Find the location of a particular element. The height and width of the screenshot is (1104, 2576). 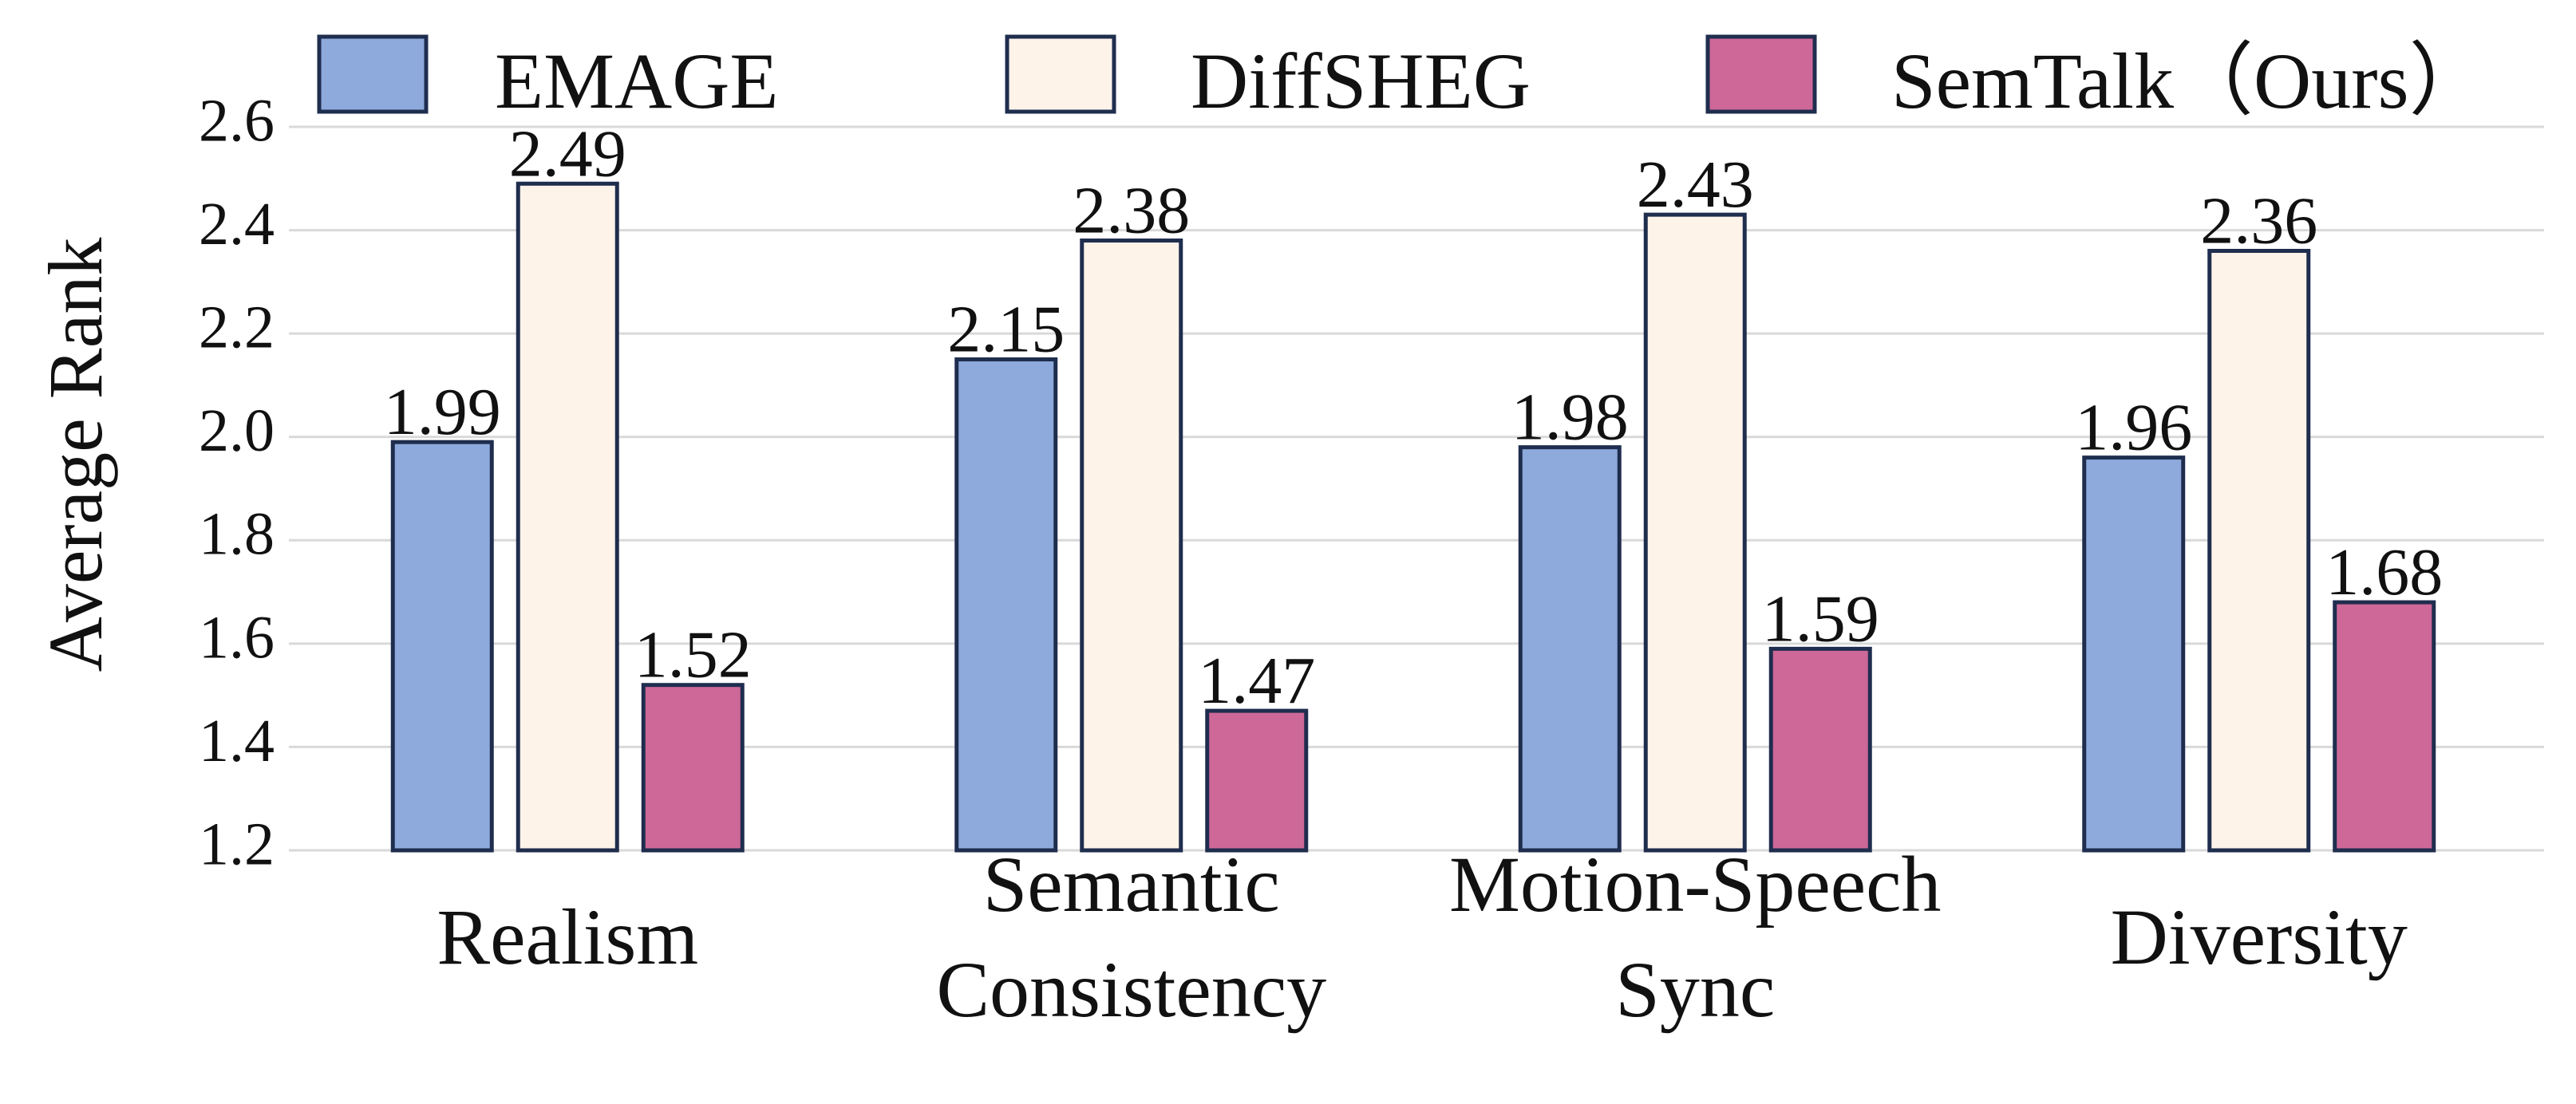

data-label: 1.52 is located at coordinates (693, 655).